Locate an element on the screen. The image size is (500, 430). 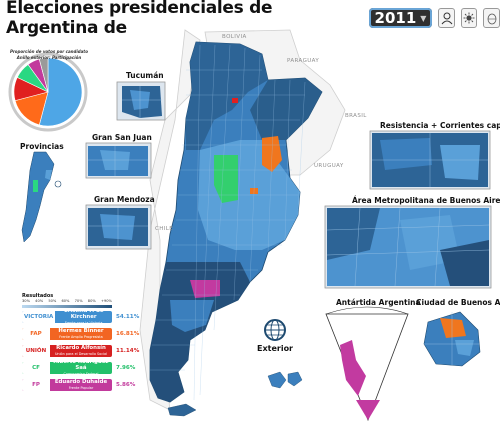
resistencia-label: Resistencia + Corrientes capital is located at coordinates (440, 125).